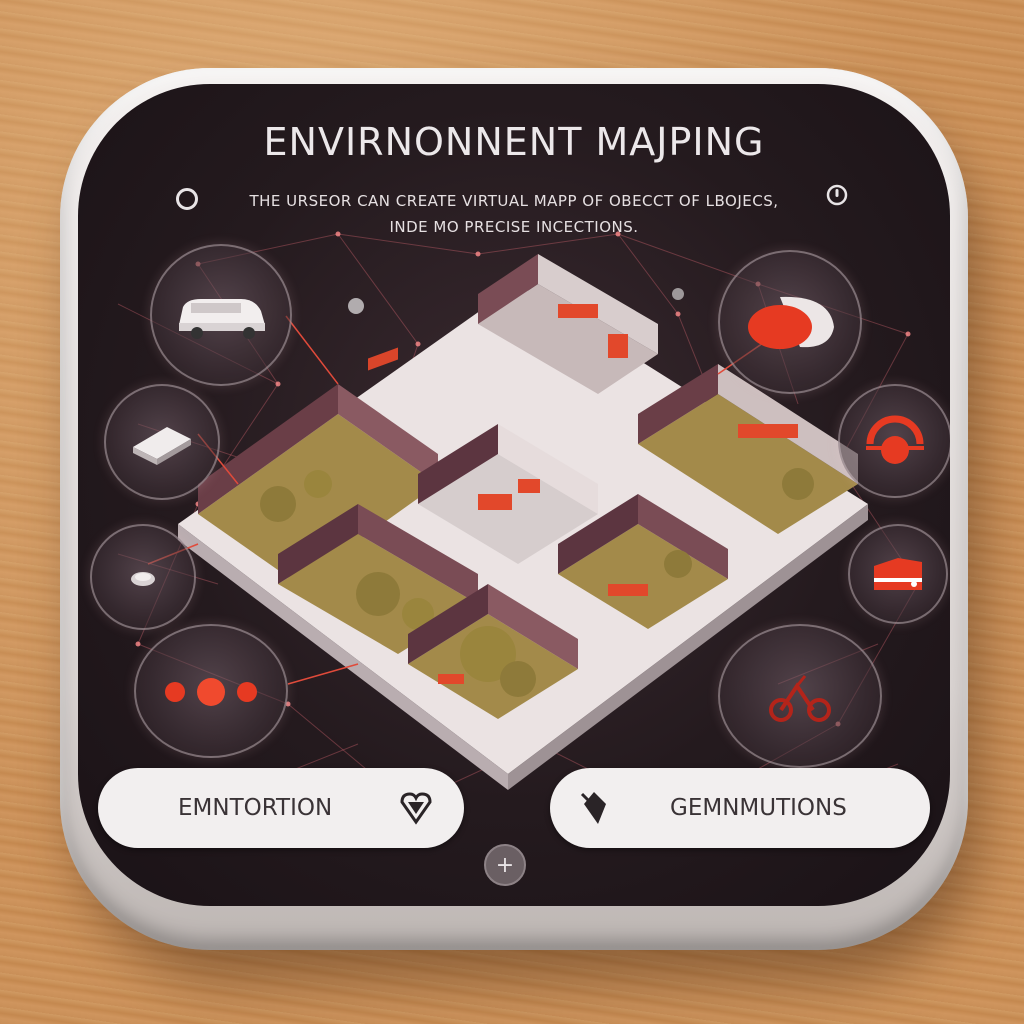  Describe the element at coordinates (758, 808) in the screenshot. I see `gemnmutions-button-label: GEMNMUTIONS` at that location.